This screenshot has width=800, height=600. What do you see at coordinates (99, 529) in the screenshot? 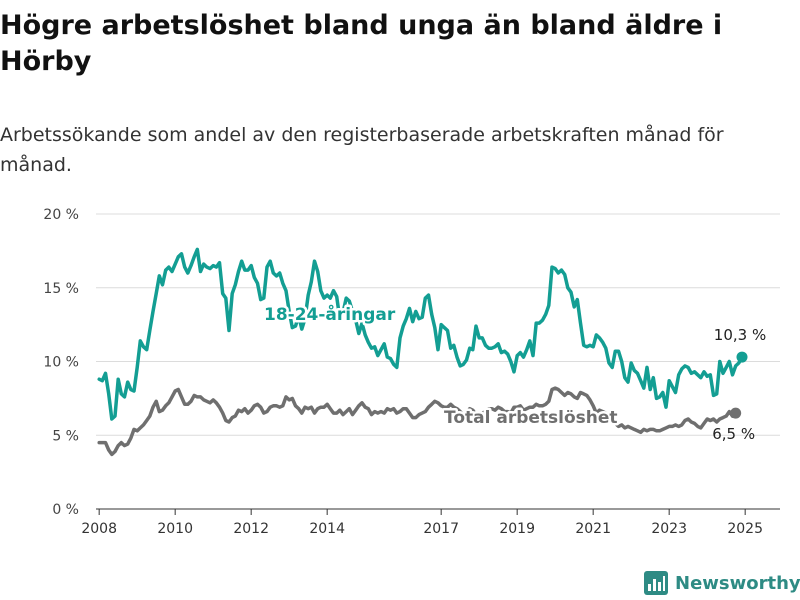
I see `x-tick-label: 2008` at bounding box center [99, 529].